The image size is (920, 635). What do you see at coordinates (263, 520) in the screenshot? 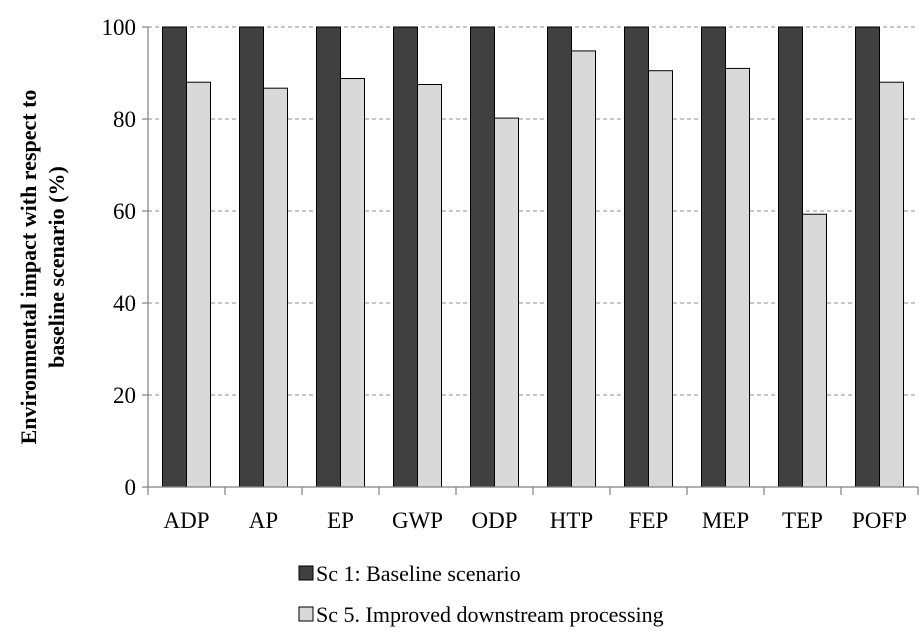
I see `x-tick-label: AP` at bounding box center [263, 520].